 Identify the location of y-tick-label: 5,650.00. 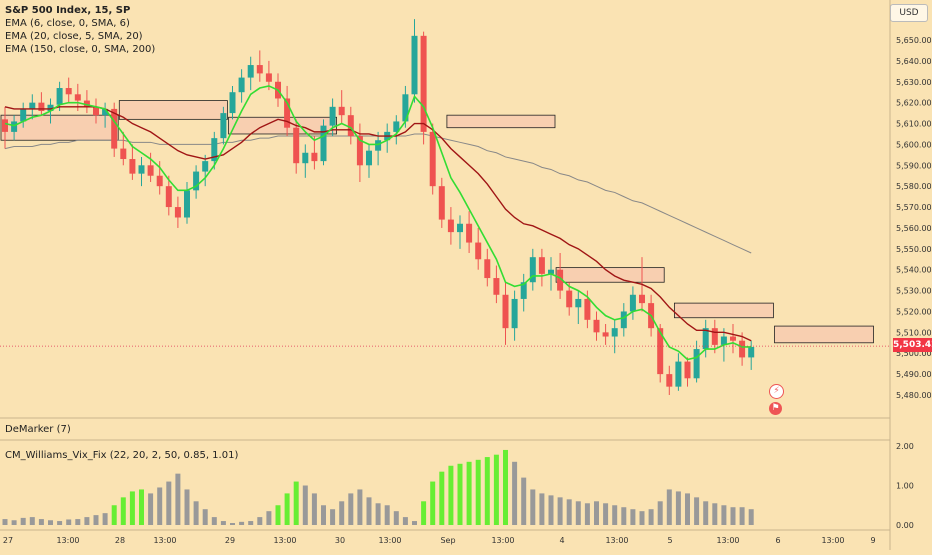
(914, 40).